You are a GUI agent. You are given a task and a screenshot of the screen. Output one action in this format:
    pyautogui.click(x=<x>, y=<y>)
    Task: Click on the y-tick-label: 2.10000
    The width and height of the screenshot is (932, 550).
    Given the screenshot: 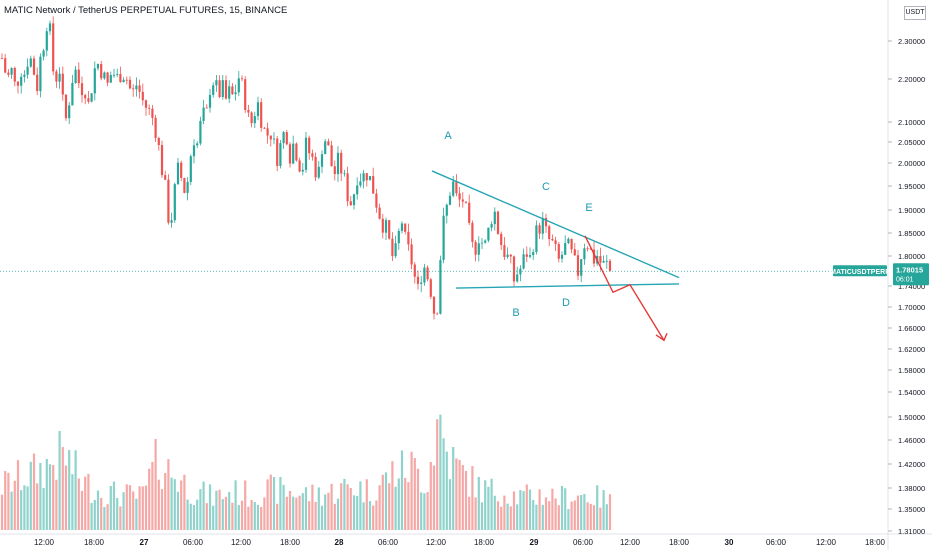 What is the action you would take?
    pyautogui.click(x=911, y=122)
    